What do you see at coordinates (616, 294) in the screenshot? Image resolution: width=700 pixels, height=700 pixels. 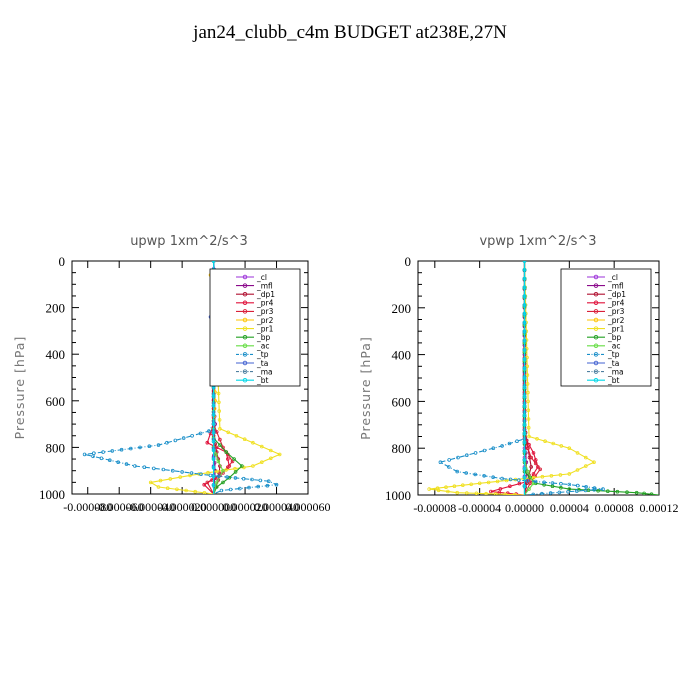 I see `legend-label: _dp1` at bounding box center [616, 294].